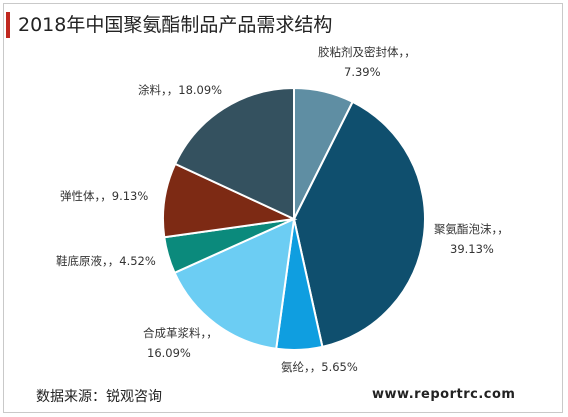  Describe the element at coordinates (472, 249) in the screenshot. I see `slice-value-2: 39.13%` at that location.